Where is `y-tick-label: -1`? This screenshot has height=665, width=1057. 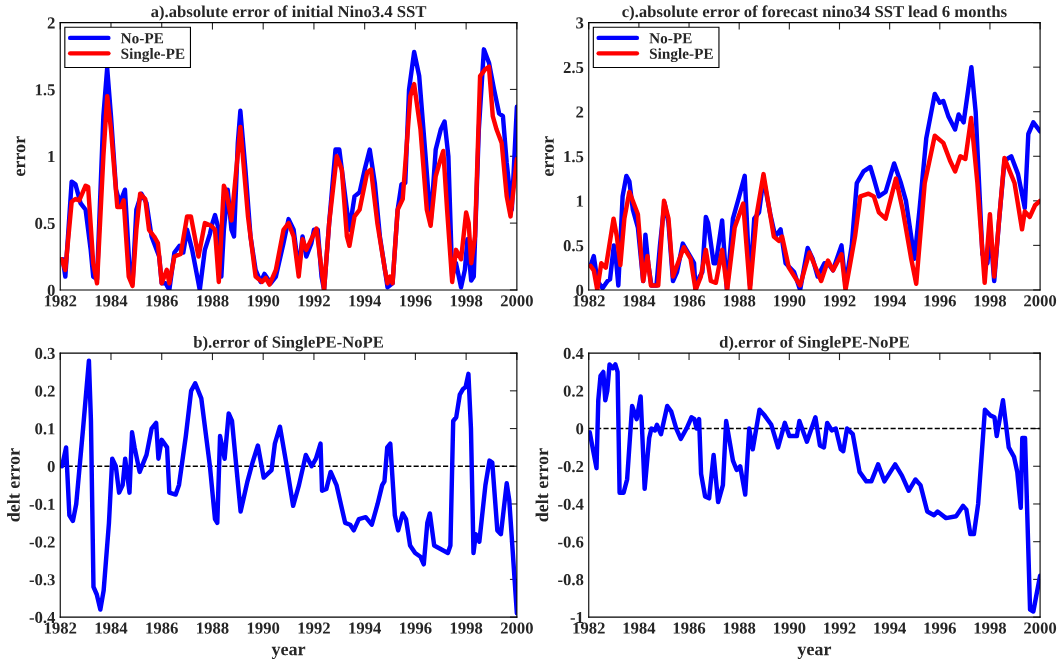
y-tick-label: -1 is located at coordinates (577, 617).